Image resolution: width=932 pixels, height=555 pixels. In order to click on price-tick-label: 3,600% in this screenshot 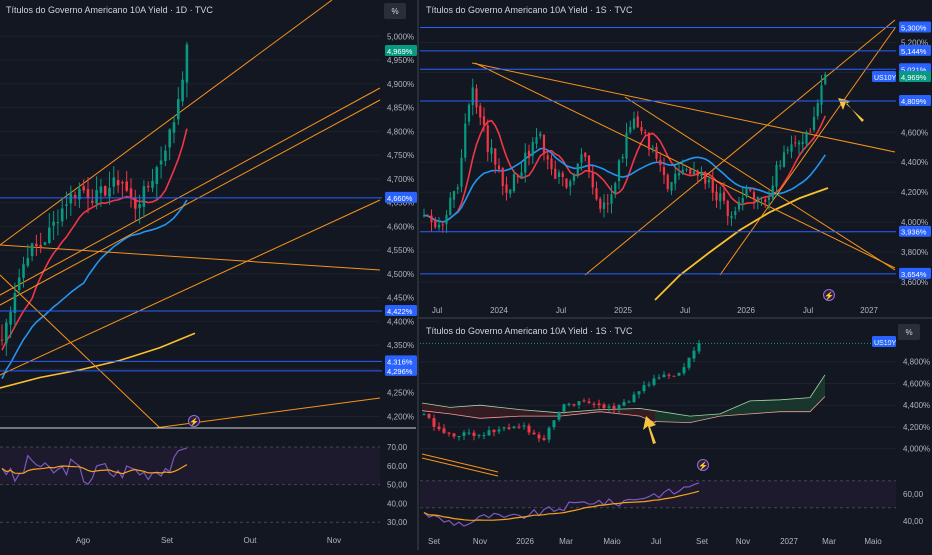, I will do `click(914, 282)`.